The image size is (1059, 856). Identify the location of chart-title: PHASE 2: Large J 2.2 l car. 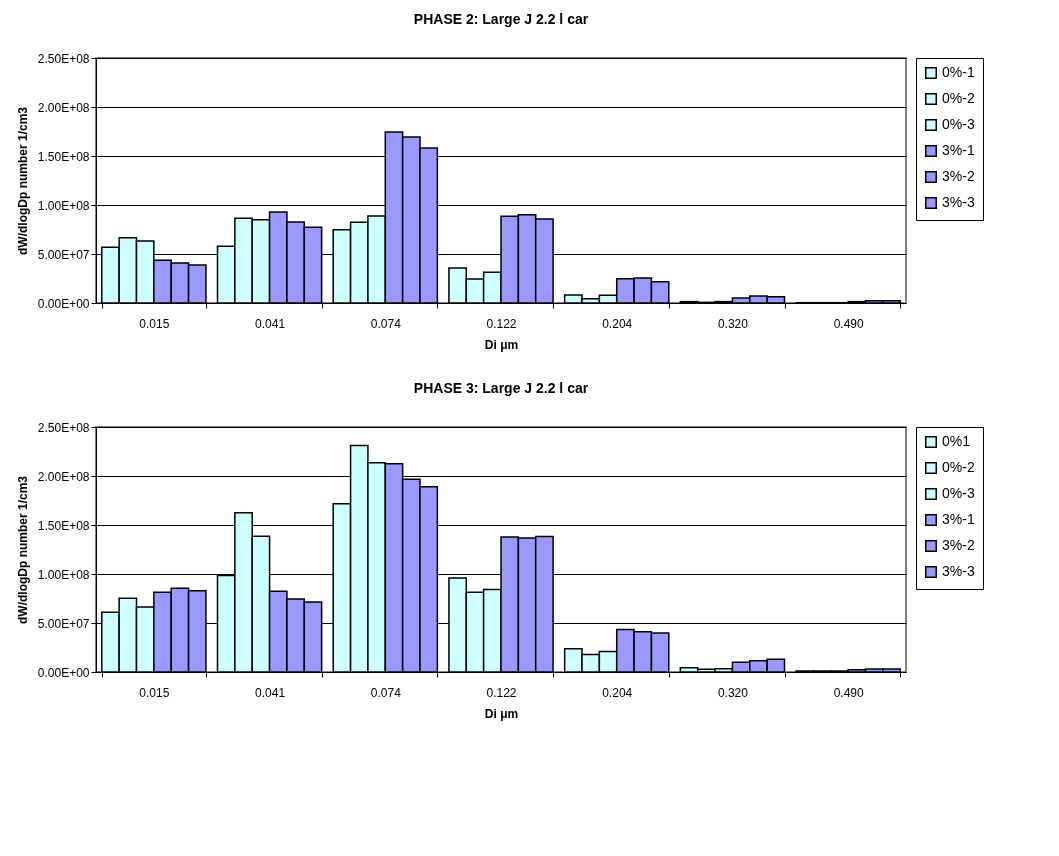
(501, 19).